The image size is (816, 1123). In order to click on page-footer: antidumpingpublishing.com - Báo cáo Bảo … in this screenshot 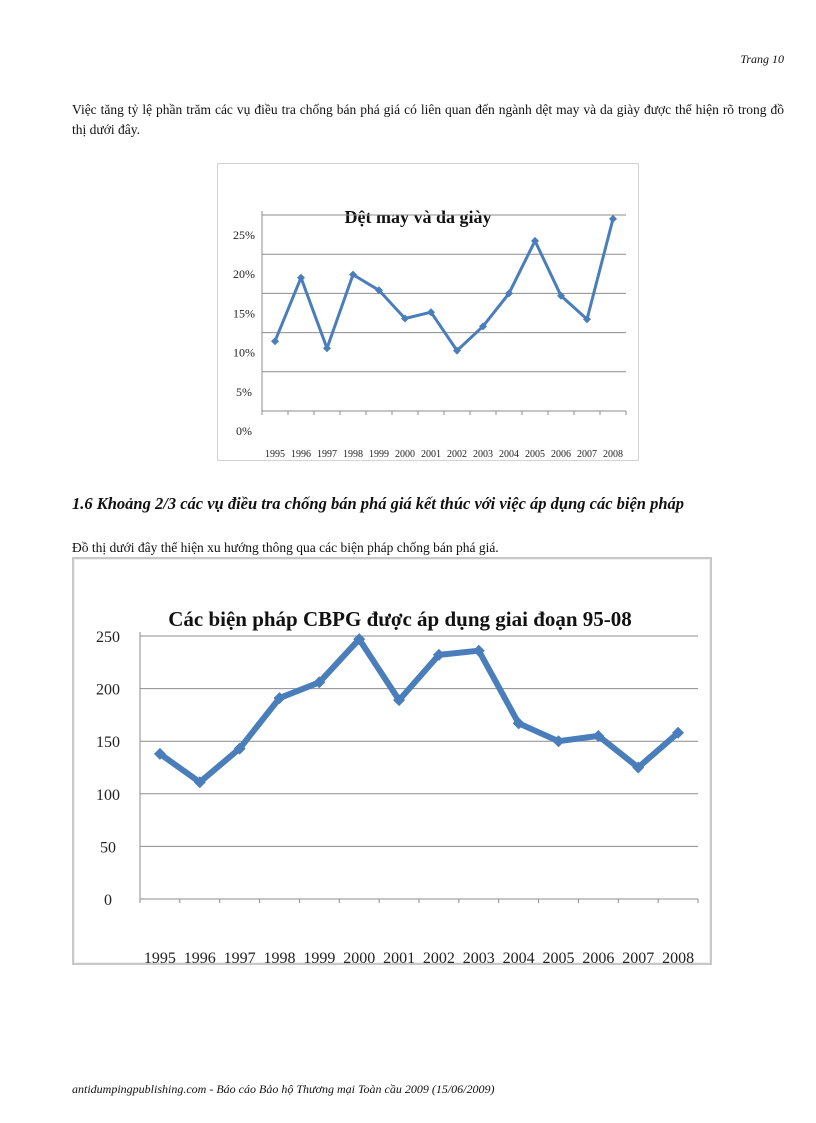, I will do `click(283, 1089)`.